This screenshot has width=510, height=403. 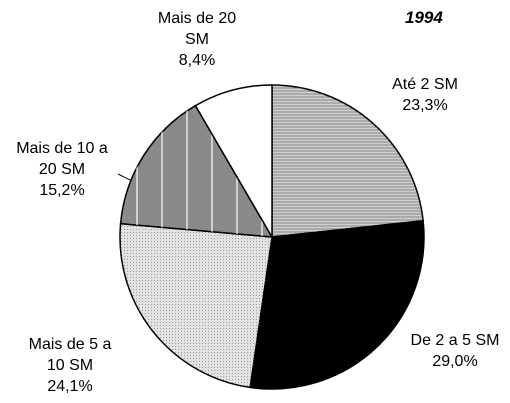 What do you see at coordinates (425, 84) in the screenshot?
I see `category-label: Até 2 SM` at bounding box center [425, 84].